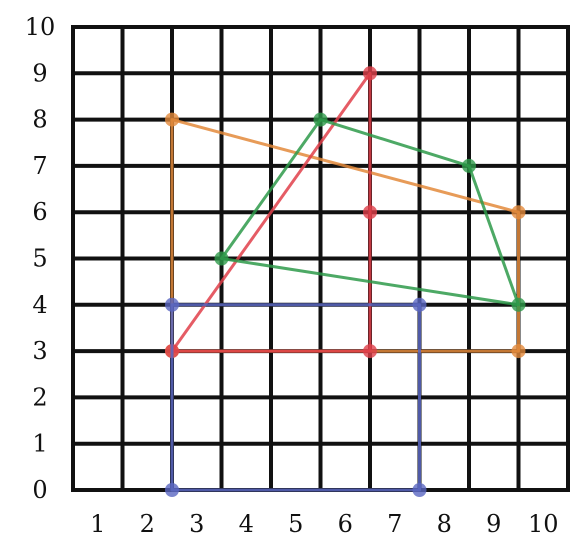 This screenshot has width=587, height=542. What do you see at coordinates (444, 524) in the screenshot?
I see `x-tick-label: 8` at bounding box center [444, 524].